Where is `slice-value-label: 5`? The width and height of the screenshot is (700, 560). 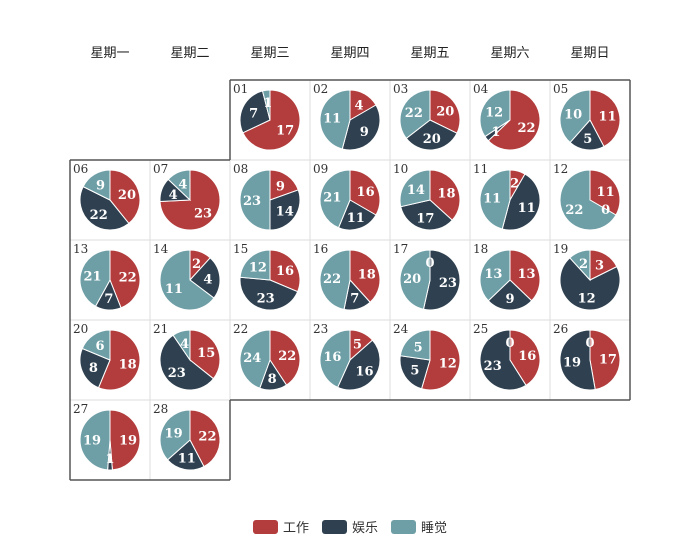
slice-value-label: 5 is located at coordinates (418, 347).